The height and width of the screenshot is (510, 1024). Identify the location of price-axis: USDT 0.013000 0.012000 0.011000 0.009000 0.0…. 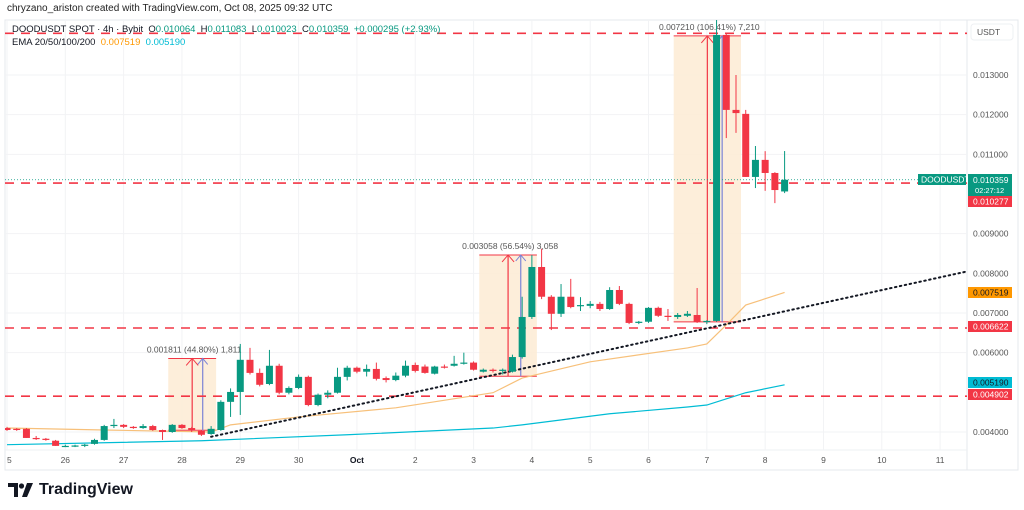
(992, 230).